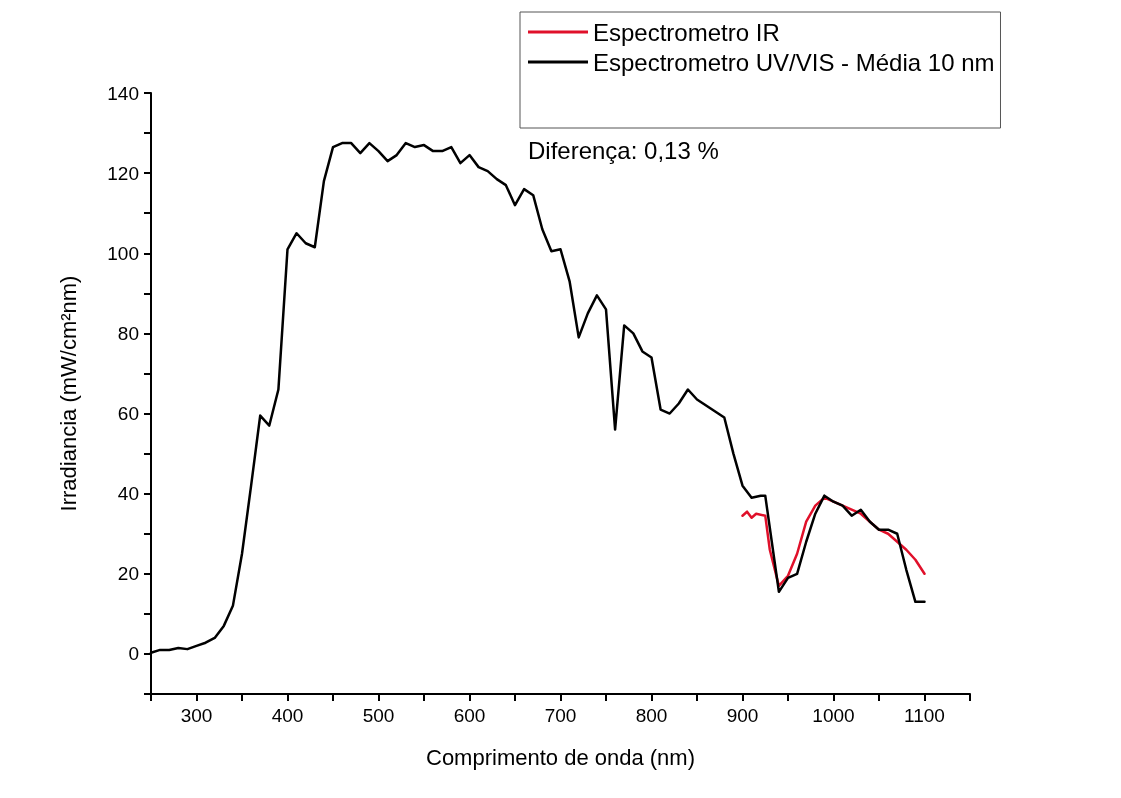 The image size is (1121, 798). Describe the element at coordinates (68, 393) in the screenshot. I see `y-axis-title: Irradiancia (mW/cm²nm)` at that location.